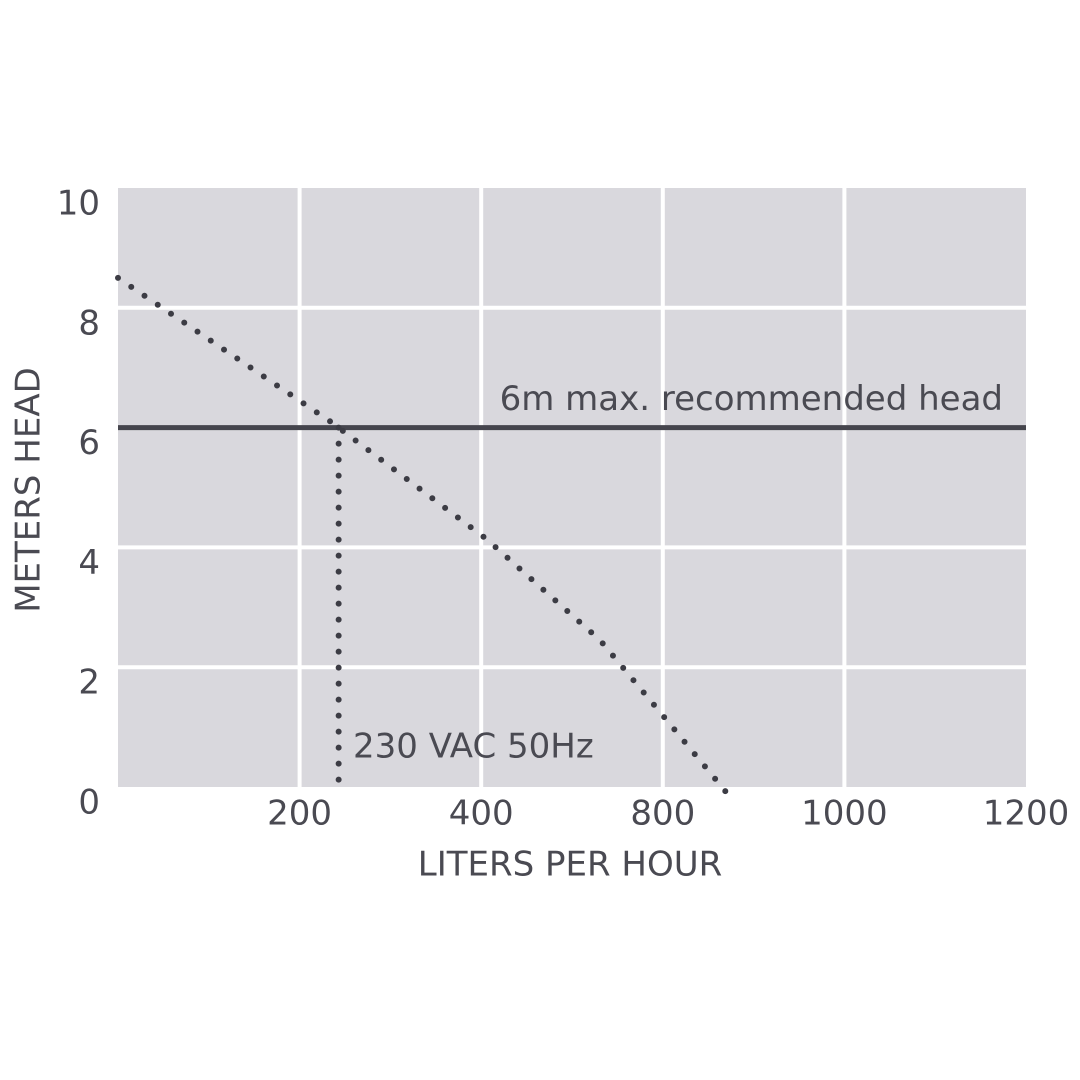  Describe the element at coordinates (89, 683) in the screenshot. I see `y-tick-label: 2` at that location.